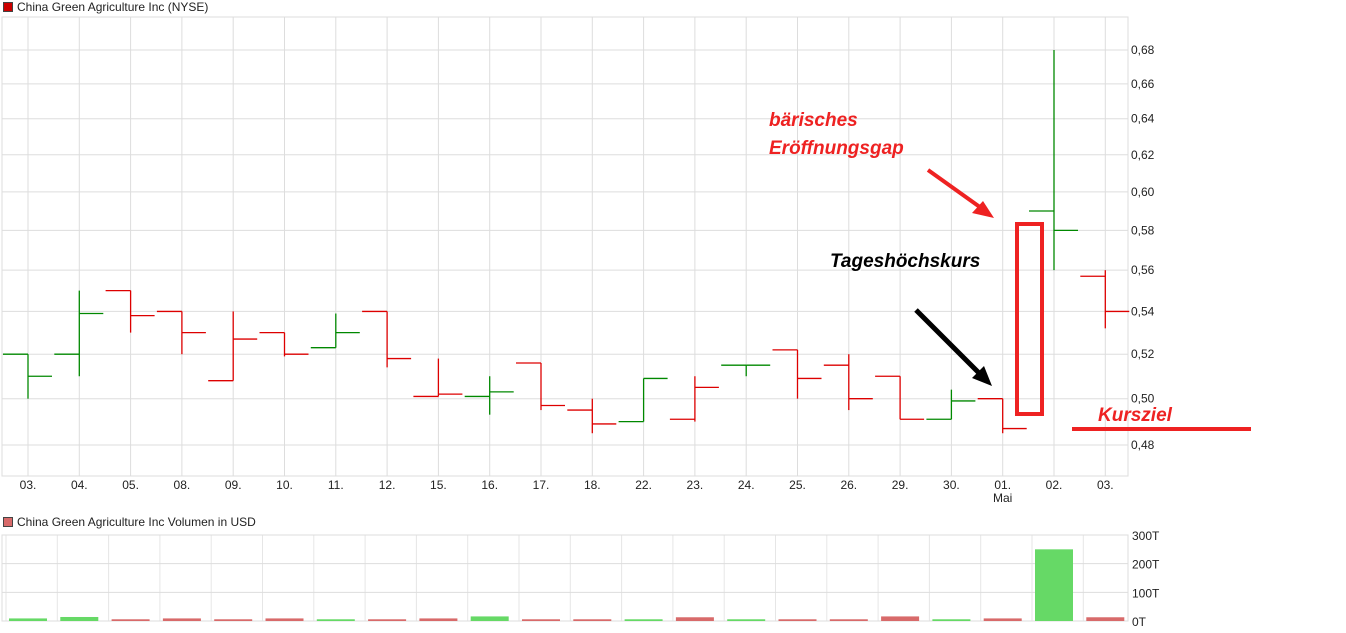 The image size is (1346, 633). What do you see at coordinates (284, 485) in the screenshot?
I see `price-x-tick-label: 10.` at bounding box center [284, 485].